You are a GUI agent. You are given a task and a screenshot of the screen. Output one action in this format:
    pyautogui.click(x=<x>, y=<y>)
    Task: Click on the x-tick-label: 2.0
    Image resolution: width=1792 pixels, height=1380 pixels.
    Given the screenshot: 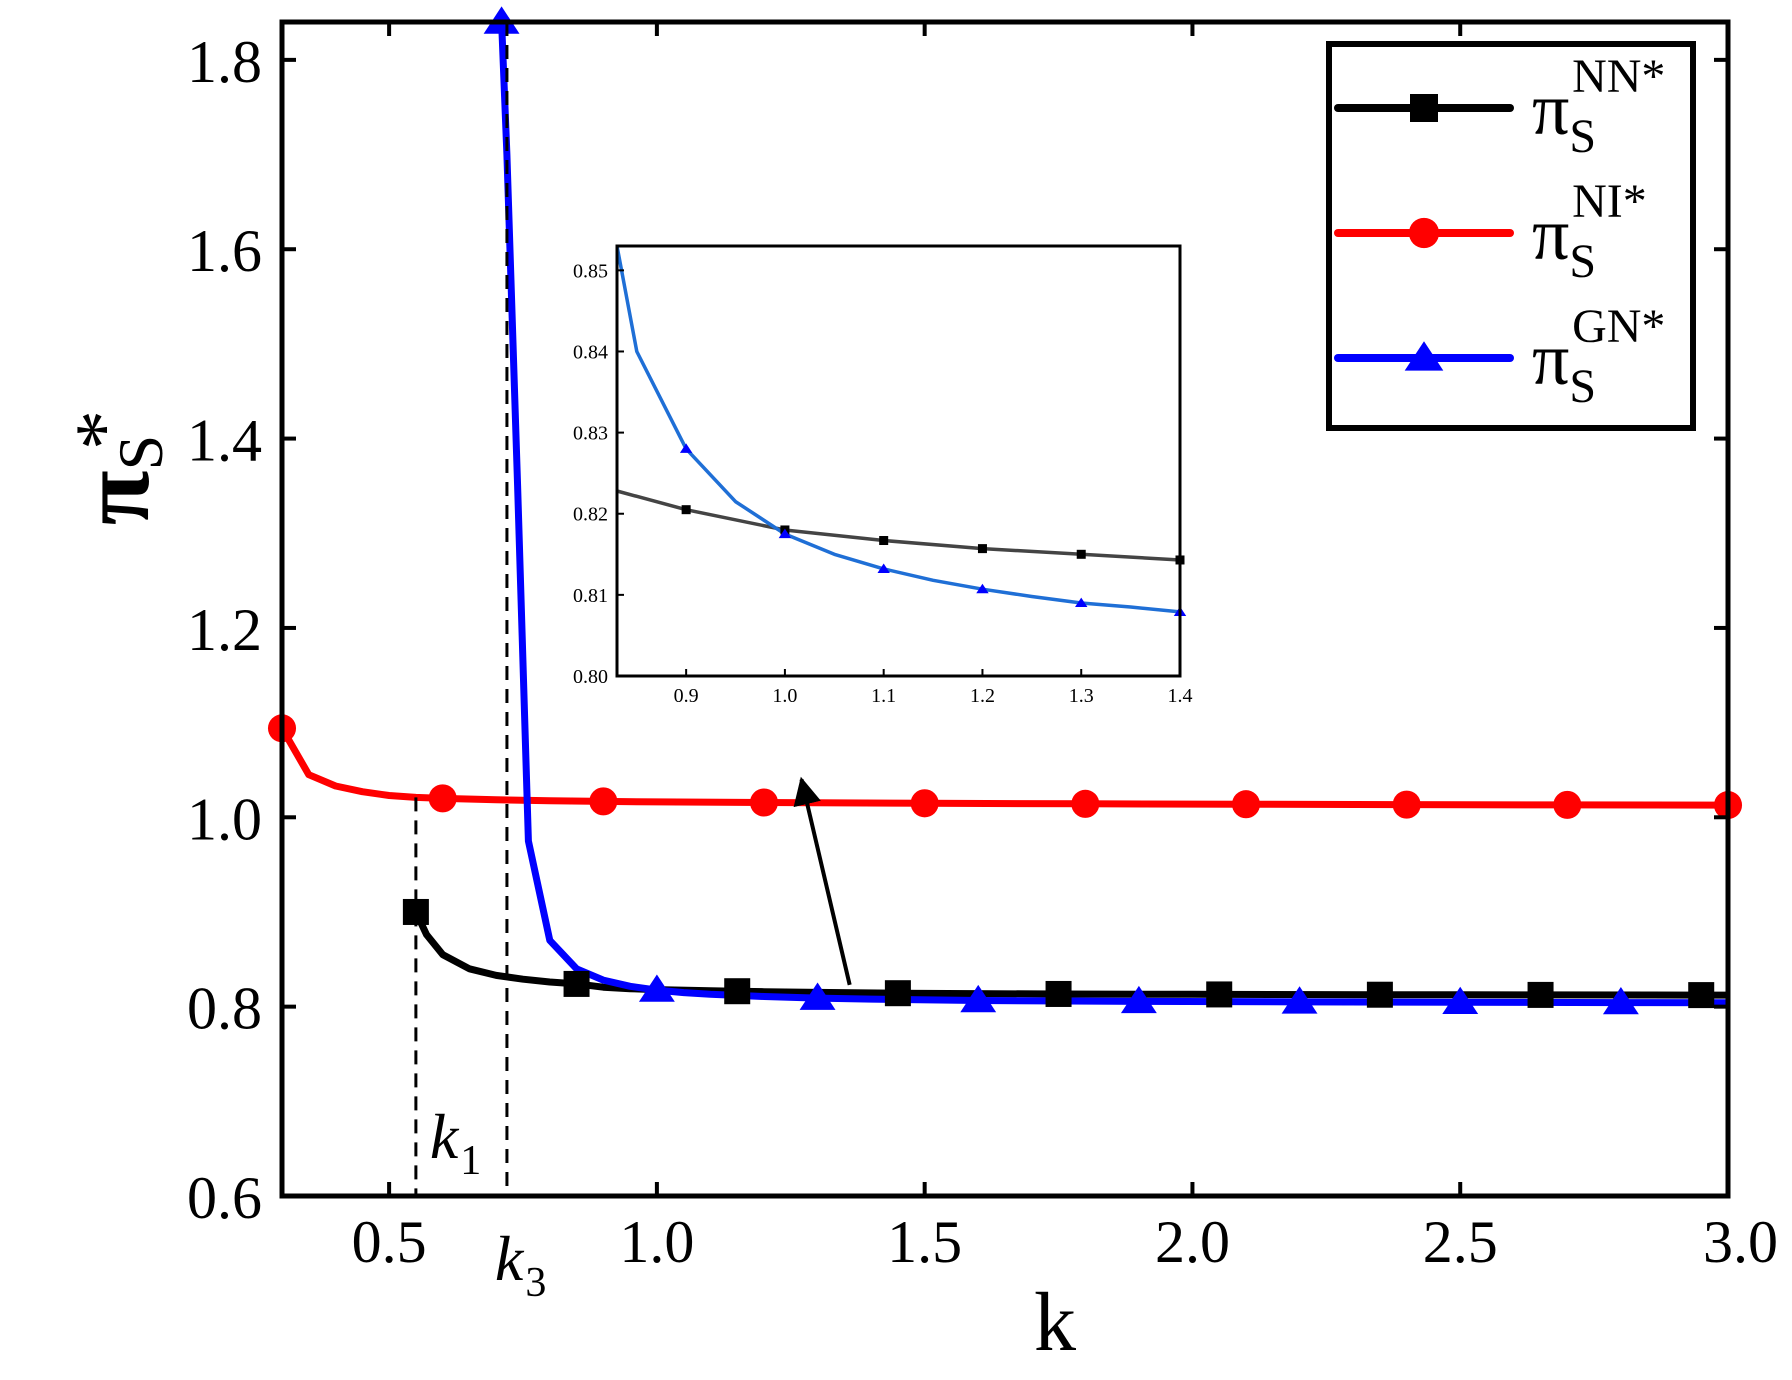 What is the action you would take?
    pyautogui.click(x=1192, y=1242)
    